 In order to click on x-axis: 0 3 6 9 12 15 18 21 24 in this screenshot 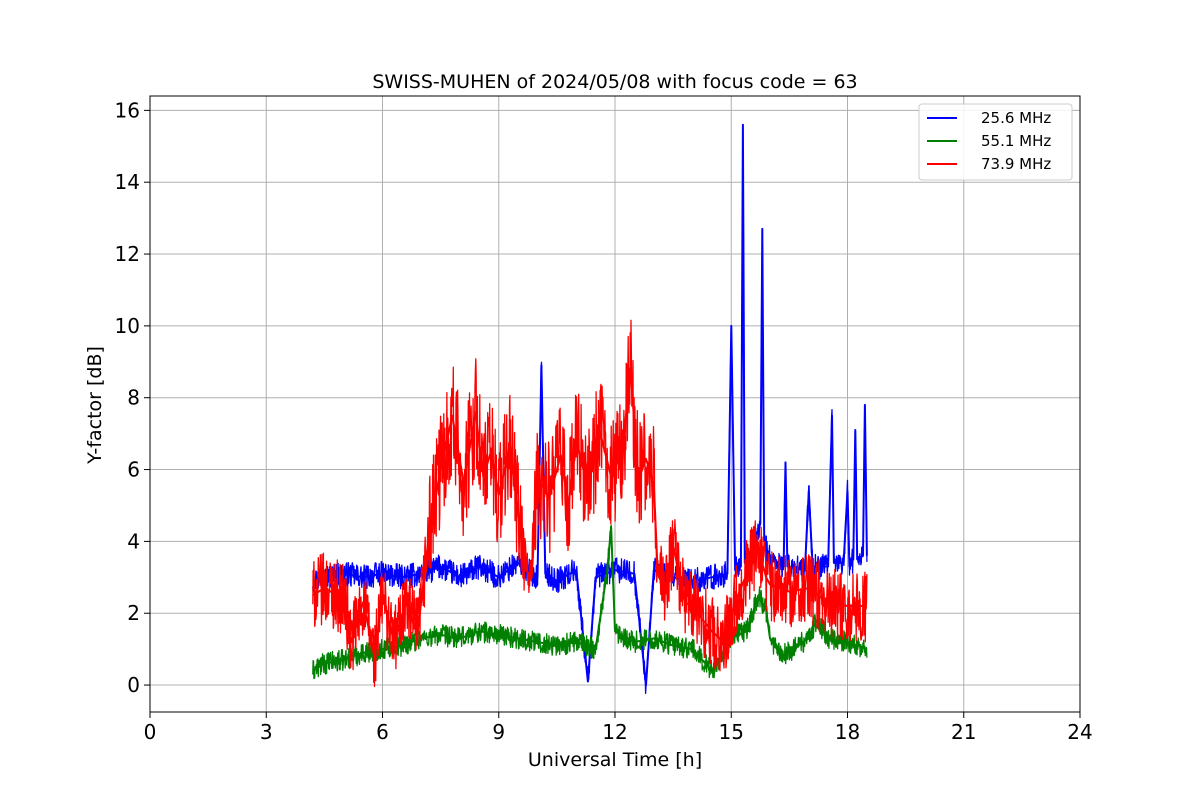, I will do `click(618, 728)`.